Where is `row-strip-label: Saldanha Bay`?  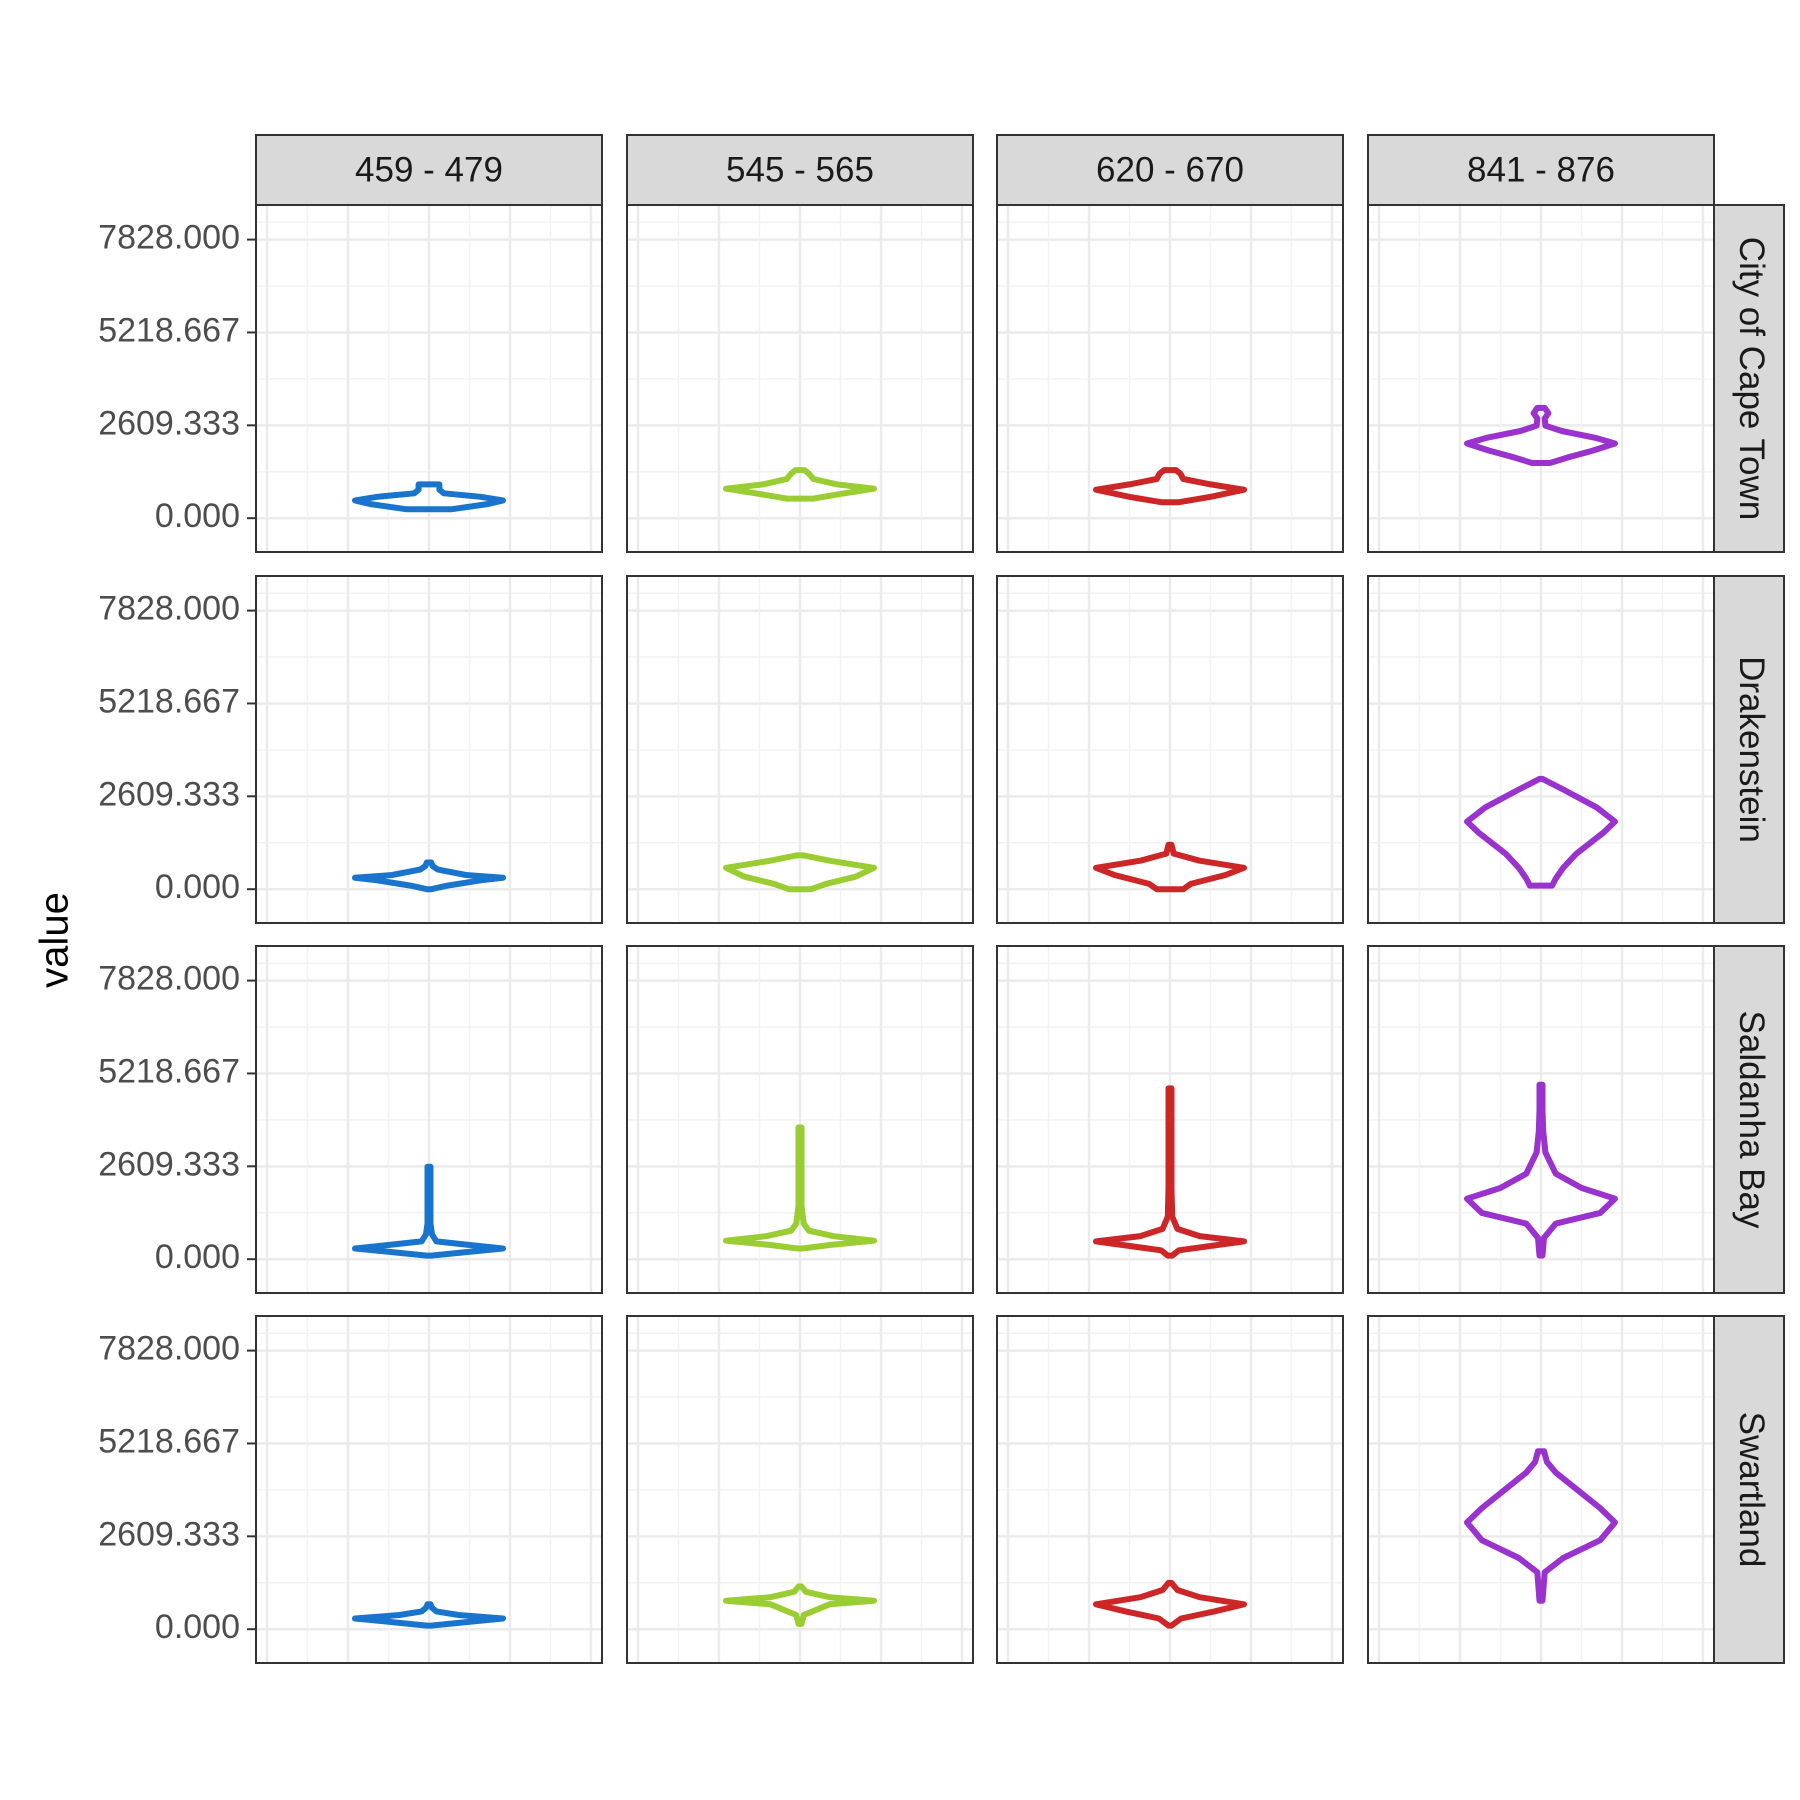
row-strip-label: Saldanha Bay is located at coordinates (1751, 1120).